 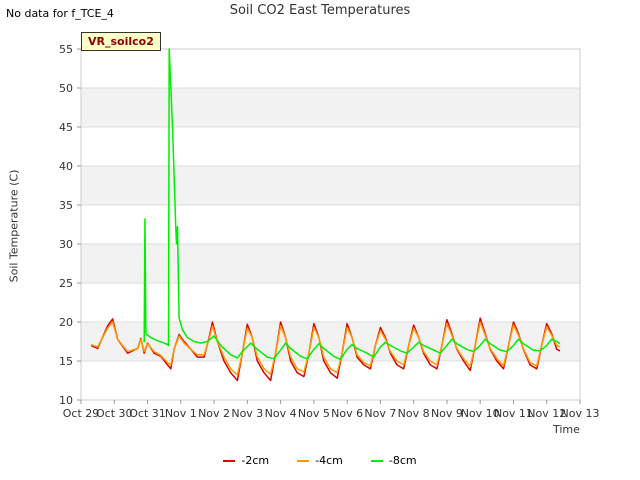 I want to click on y-tick-label: 45, so click(x=66, y=127).